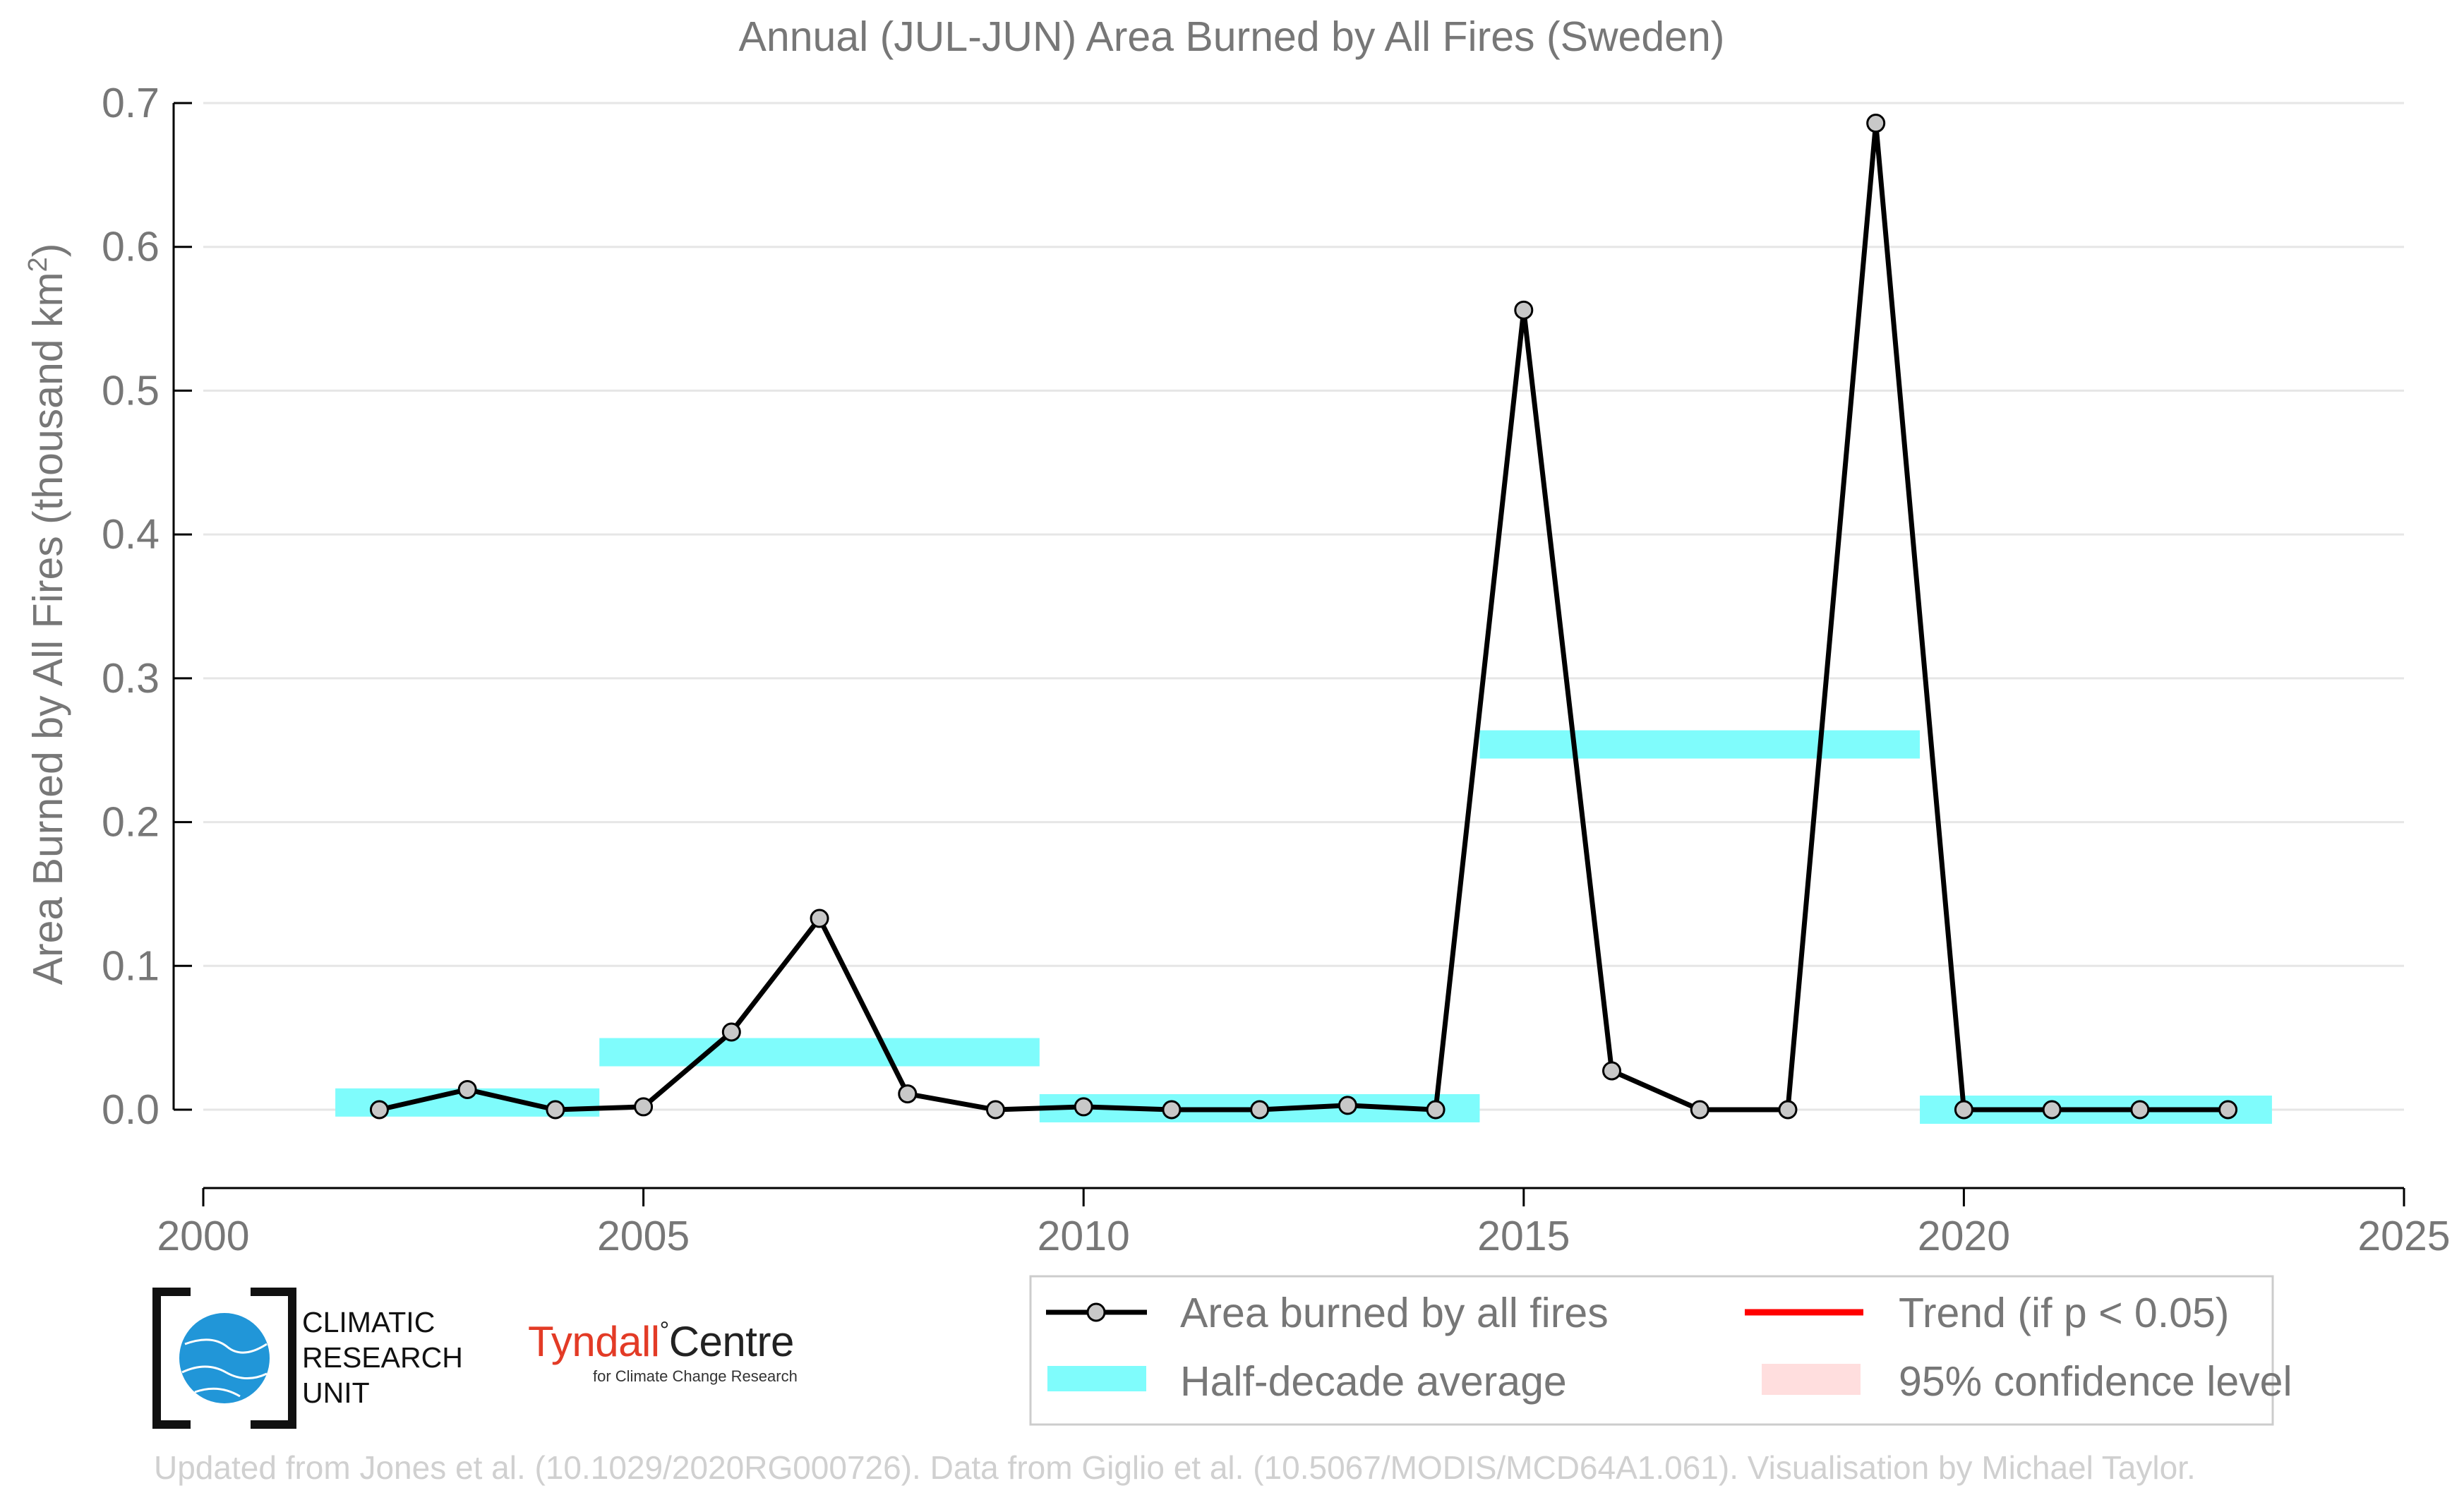 The image size is (2464, 1505). What do you see at coordinates (731, 1341) in the screenshot?
I see `tyndall-logo-centre: Centre` at bounding box center [731, 1341].